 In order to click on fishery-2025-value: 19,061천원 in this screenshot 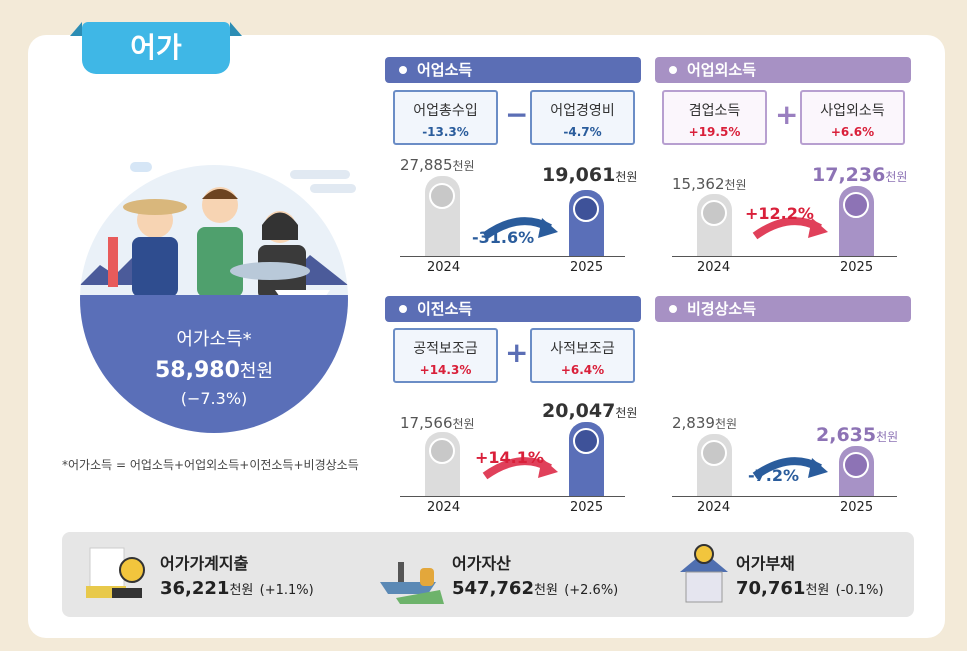, I will do `click(590, 175)`.